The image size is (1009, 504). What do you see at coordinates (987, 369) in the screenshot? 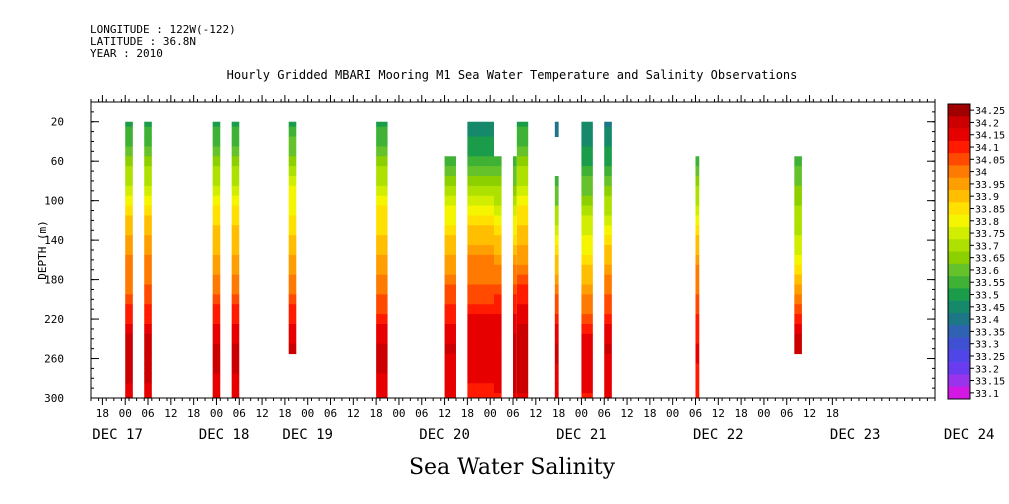
I see `colorbar-label: 33.2` at bounding box center [987, 369].